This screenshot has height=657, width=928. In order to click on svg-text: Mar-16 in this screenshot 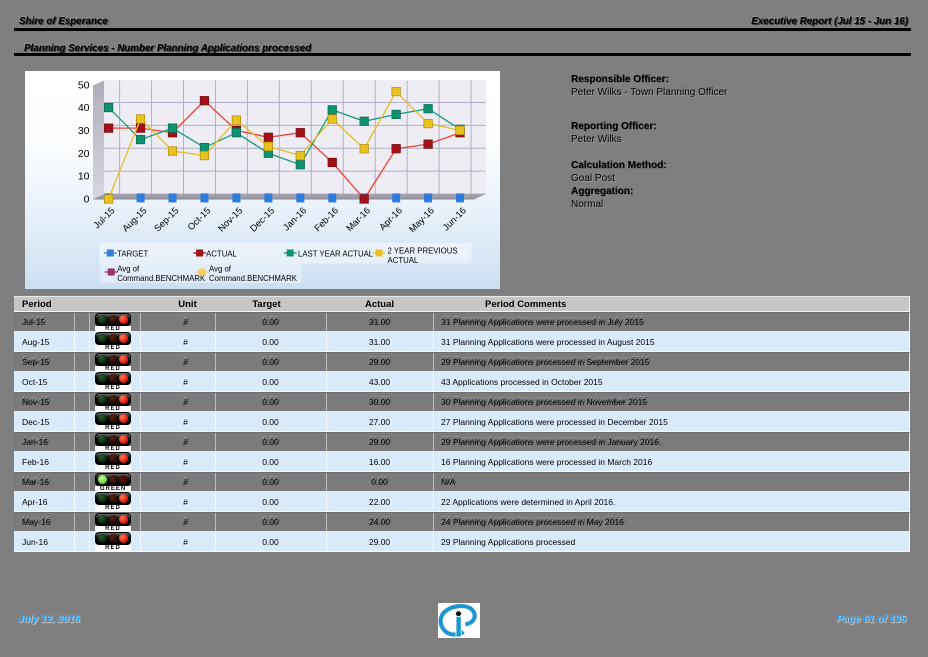, I will do `click(358, 219)`.